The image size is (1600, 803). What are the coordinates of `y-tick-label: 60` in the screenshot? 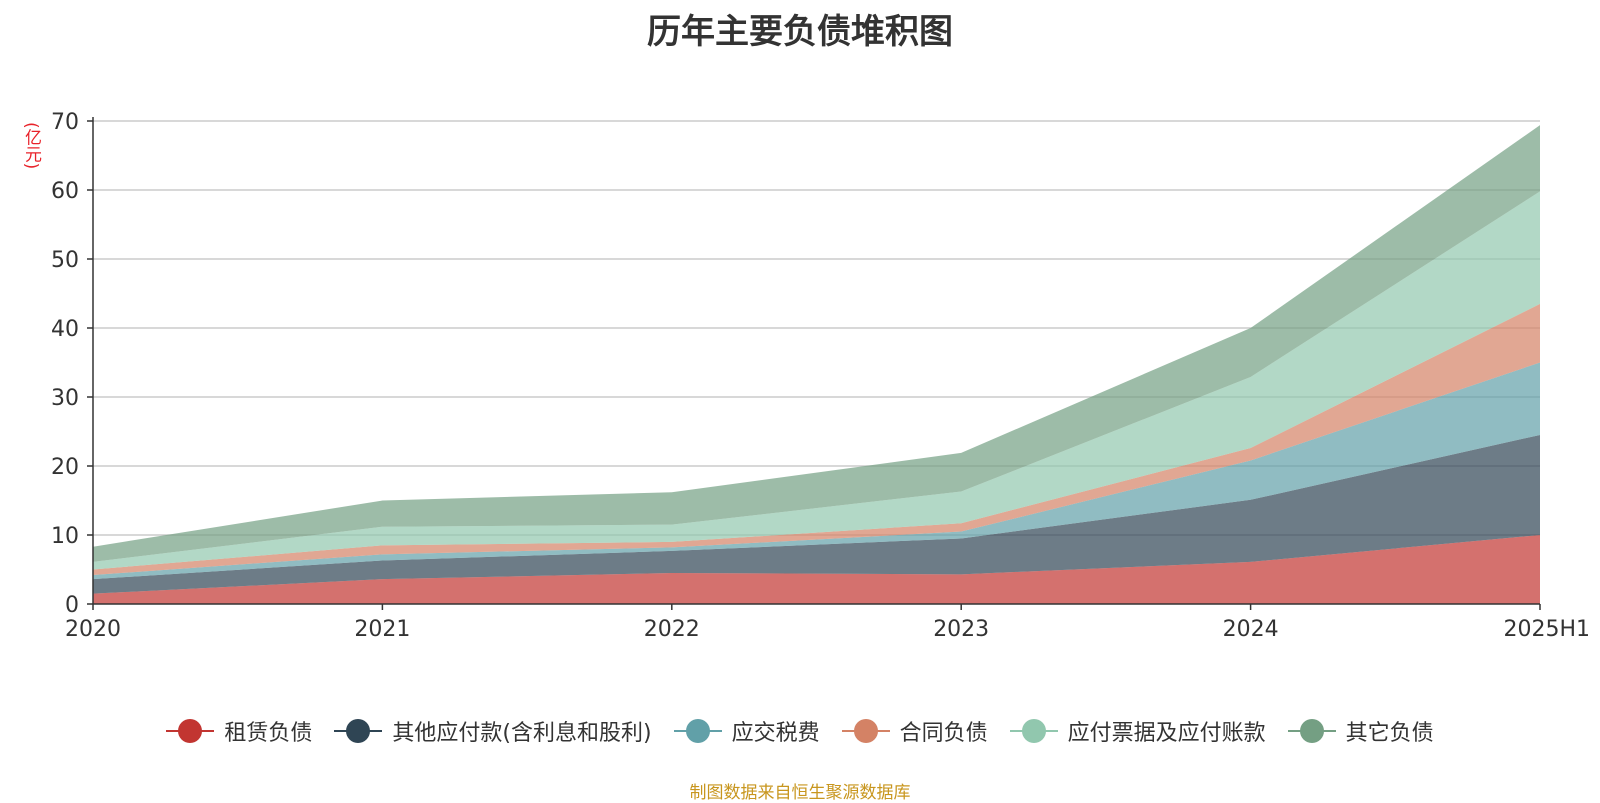 It's located at (65, 191).